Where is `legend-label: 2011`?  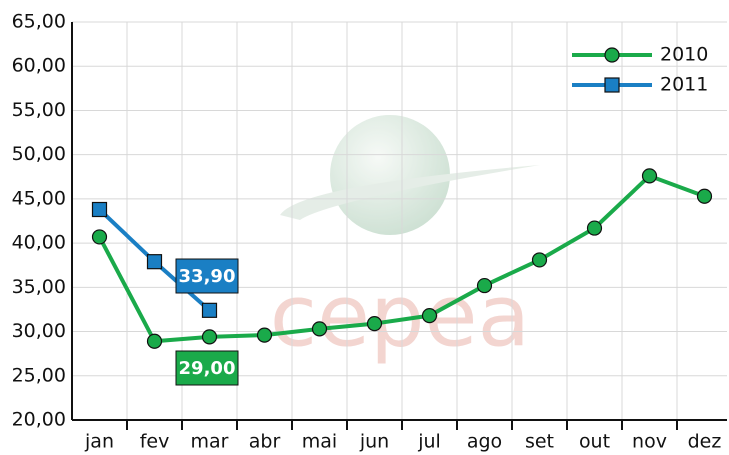 legend-label: 2011 is located at coordinates (684, 85).